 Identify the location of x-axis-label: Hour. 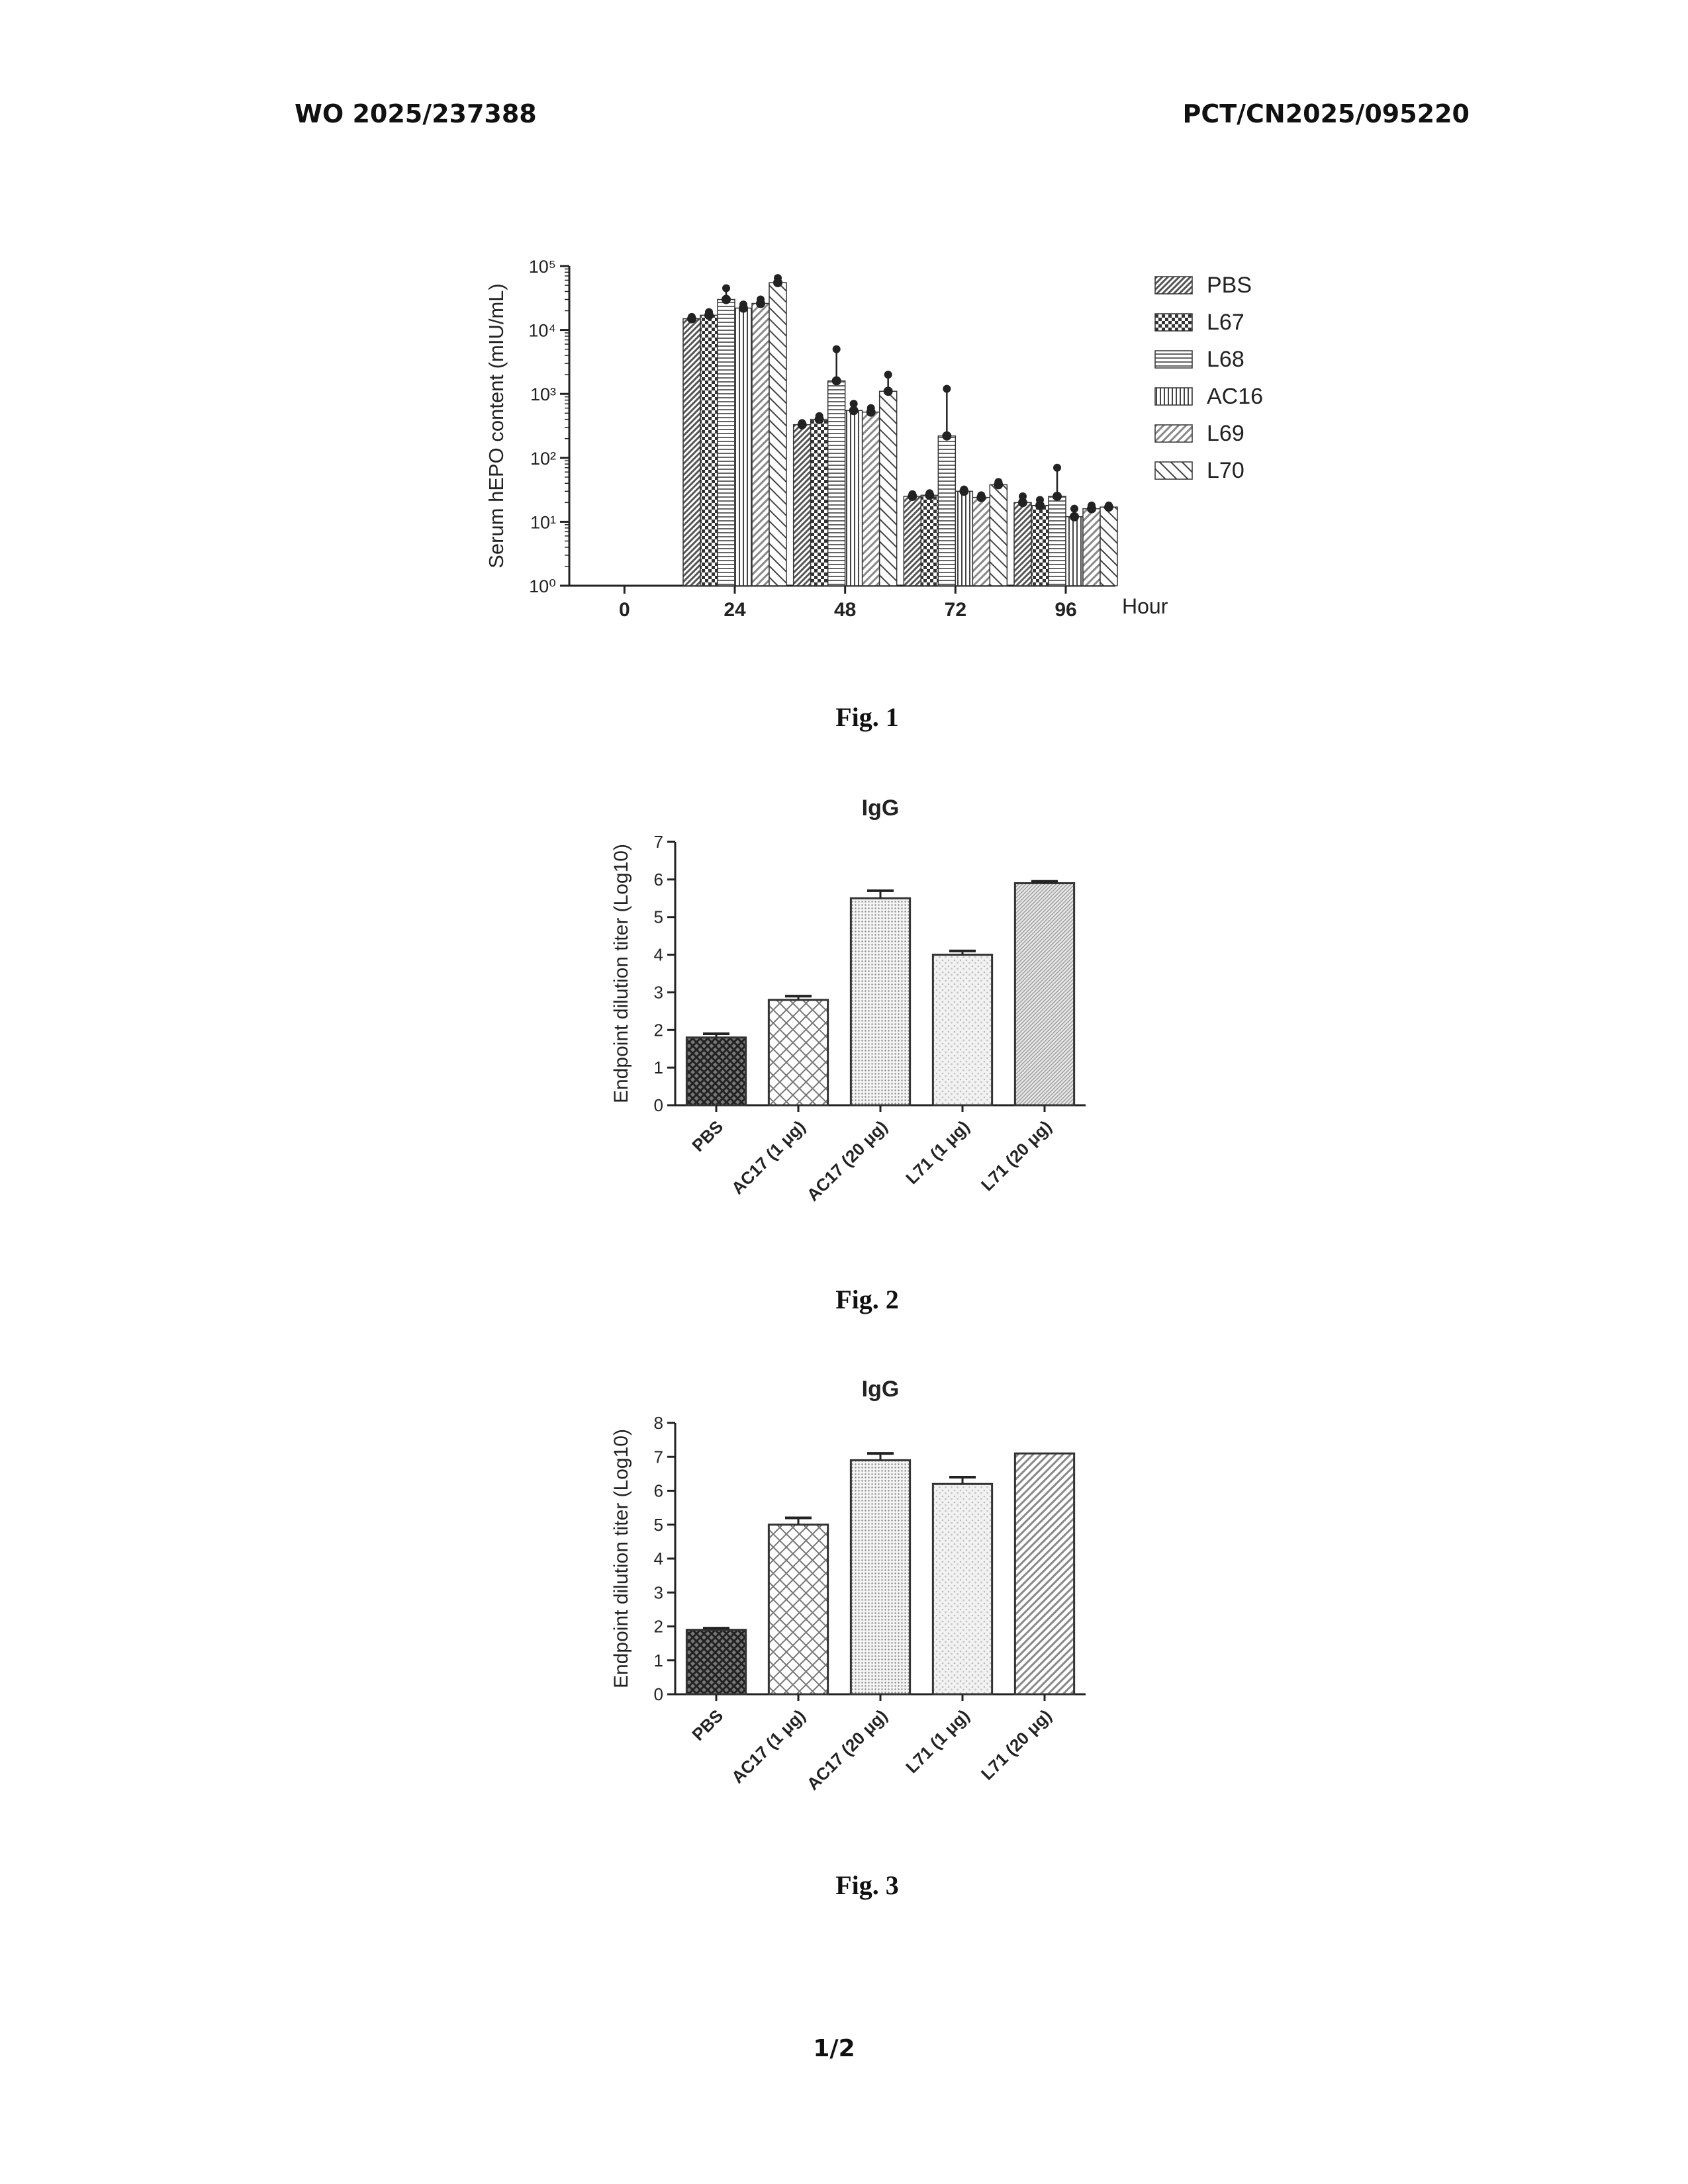
(1145, 606).